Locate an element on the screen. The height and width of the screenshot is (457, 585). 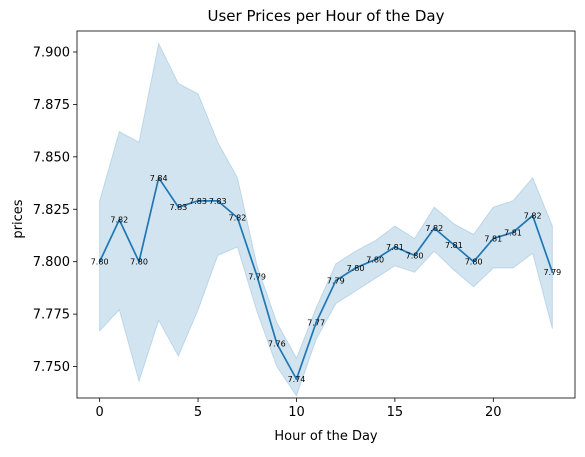
y-tick-label: 7.900 is located at coordinates (51, 52).